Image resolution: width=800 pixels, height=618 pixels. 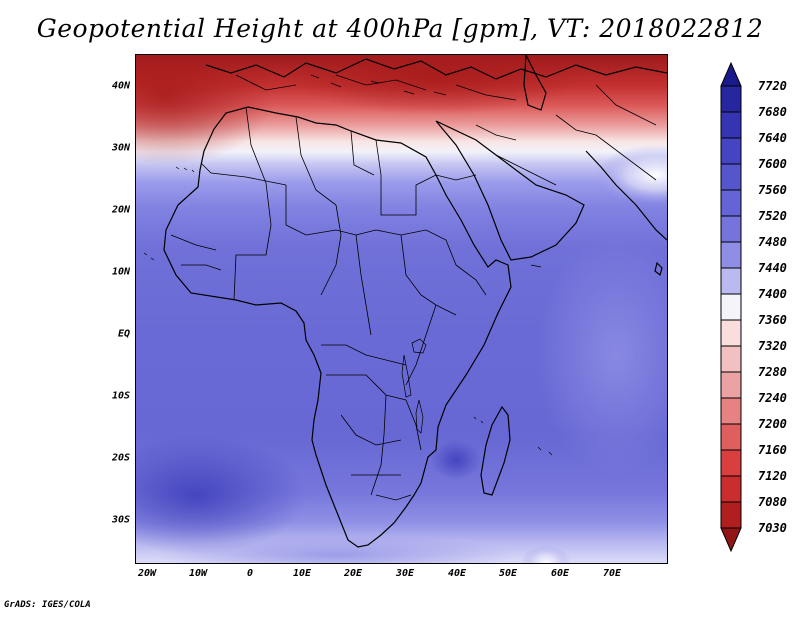 I want to click on comoros, so click(x=478, y=420).